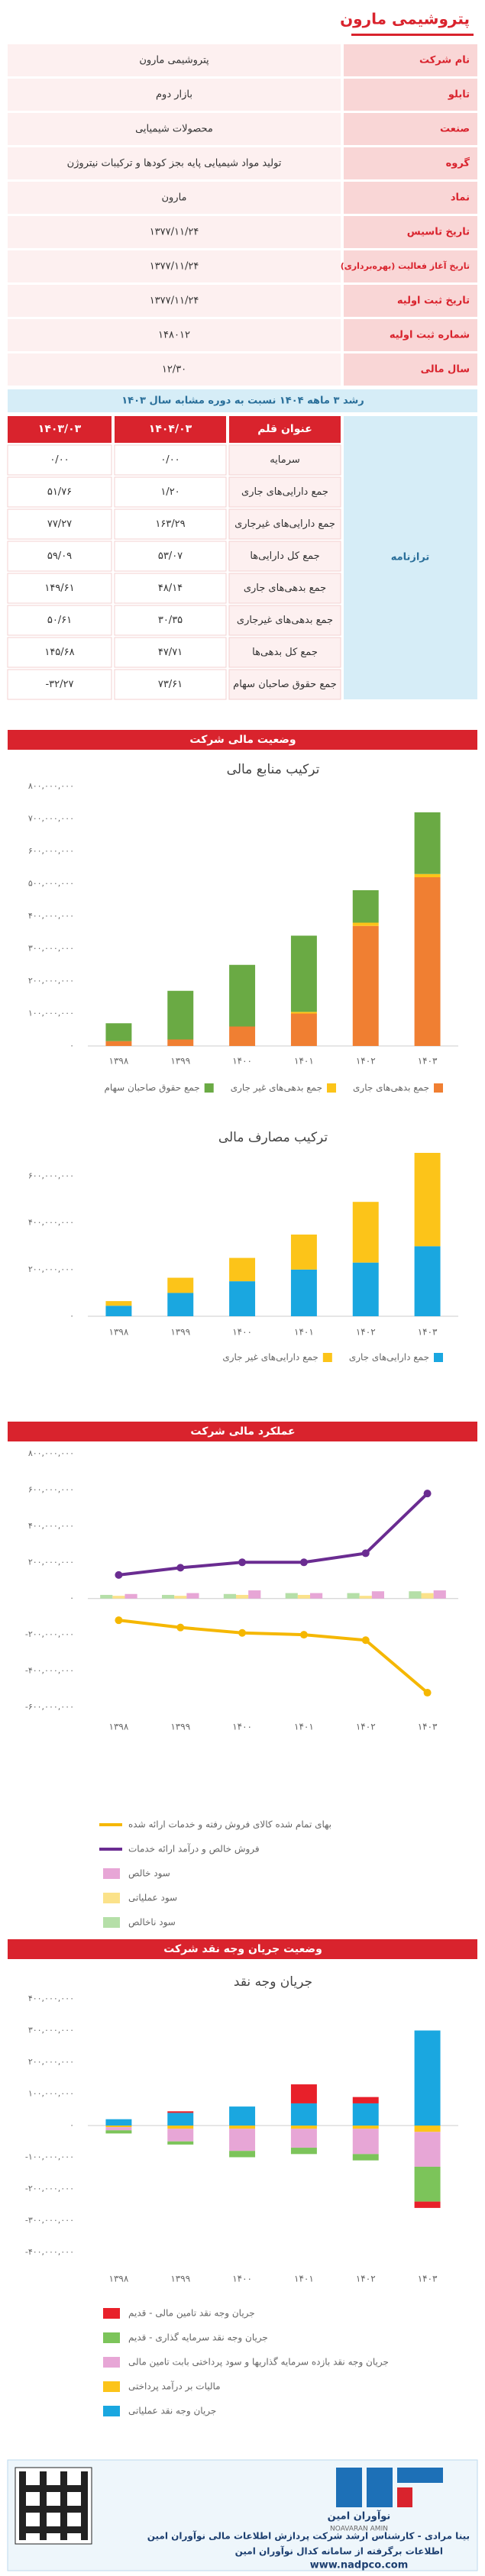 Image resolution: width=485 pixels, height=2576 pixels. What do you see at coordinates (304, 1061) in the screenshot?
I see `x-tick-label: ۱۴۰۱` at bounding box center [304, 1061].